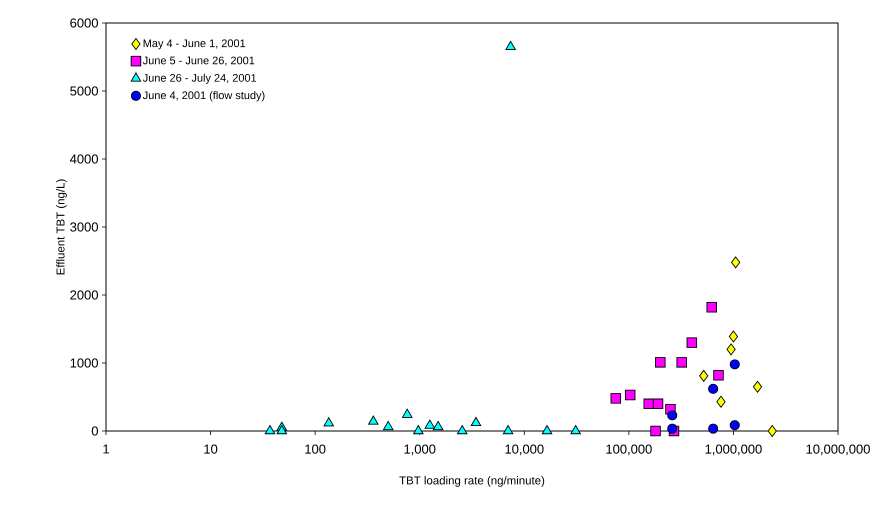 This screenshot has height=522, width=891. I want to click on x-tick-label: 100,000, so click(629, 450).